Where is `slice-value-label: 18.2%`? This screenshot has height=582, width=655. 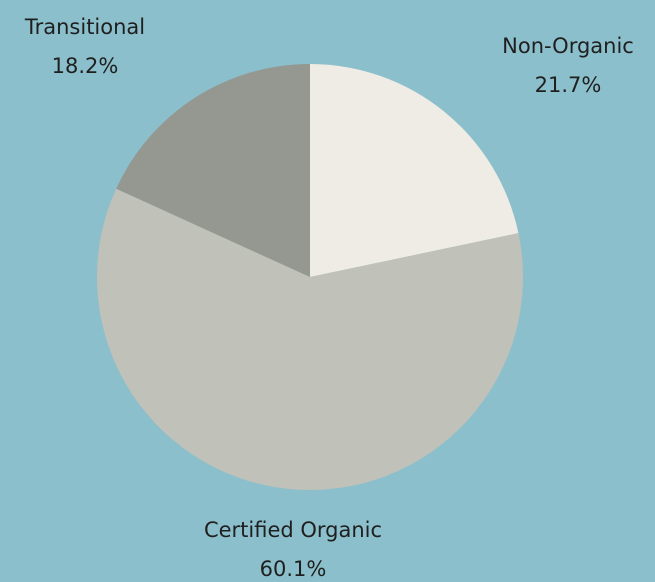 slice-value-label: 18.2% is located at coordinates (85, 66).